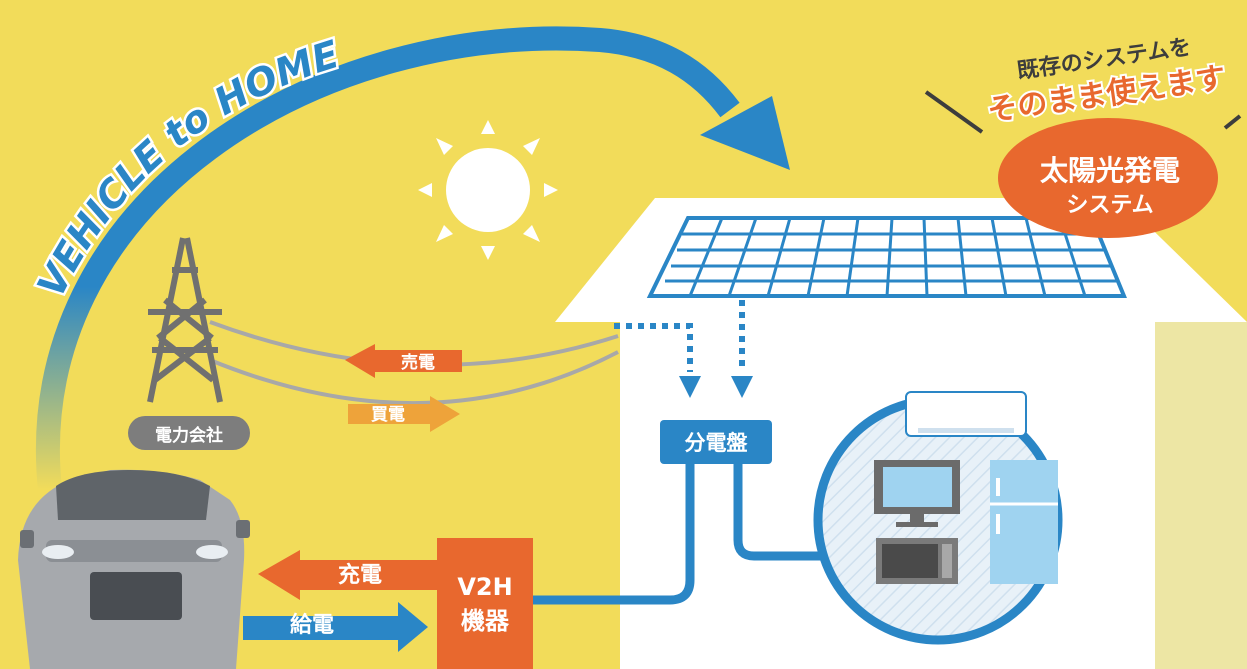 Image resolution: width=1247 pixels, height=669 pixels. Describe the element at coordinates (485, 621) in the screenshot. I see `v2h-line2: 機器` at that location.